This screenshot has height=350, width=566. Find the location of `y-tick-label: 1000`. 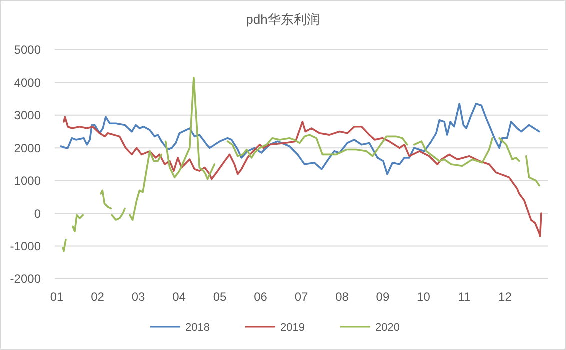

y-tick-label: 1000 is located at coordinates (28, 181).